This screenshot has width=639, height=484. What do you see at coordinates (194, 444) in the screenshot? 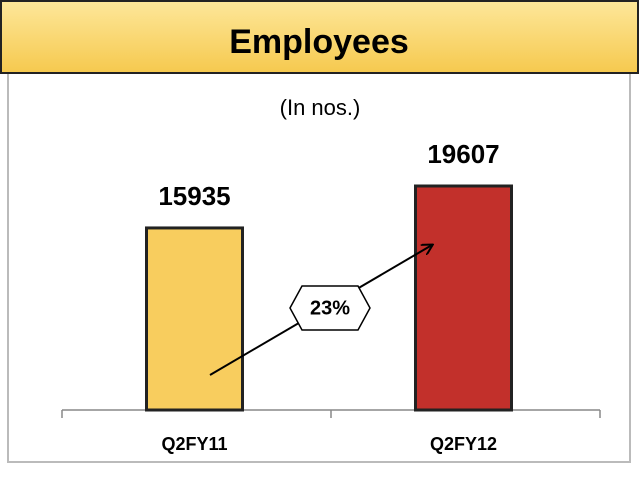
I see `x-tick-label: Q2FY11` at bounding box center [194, 444].